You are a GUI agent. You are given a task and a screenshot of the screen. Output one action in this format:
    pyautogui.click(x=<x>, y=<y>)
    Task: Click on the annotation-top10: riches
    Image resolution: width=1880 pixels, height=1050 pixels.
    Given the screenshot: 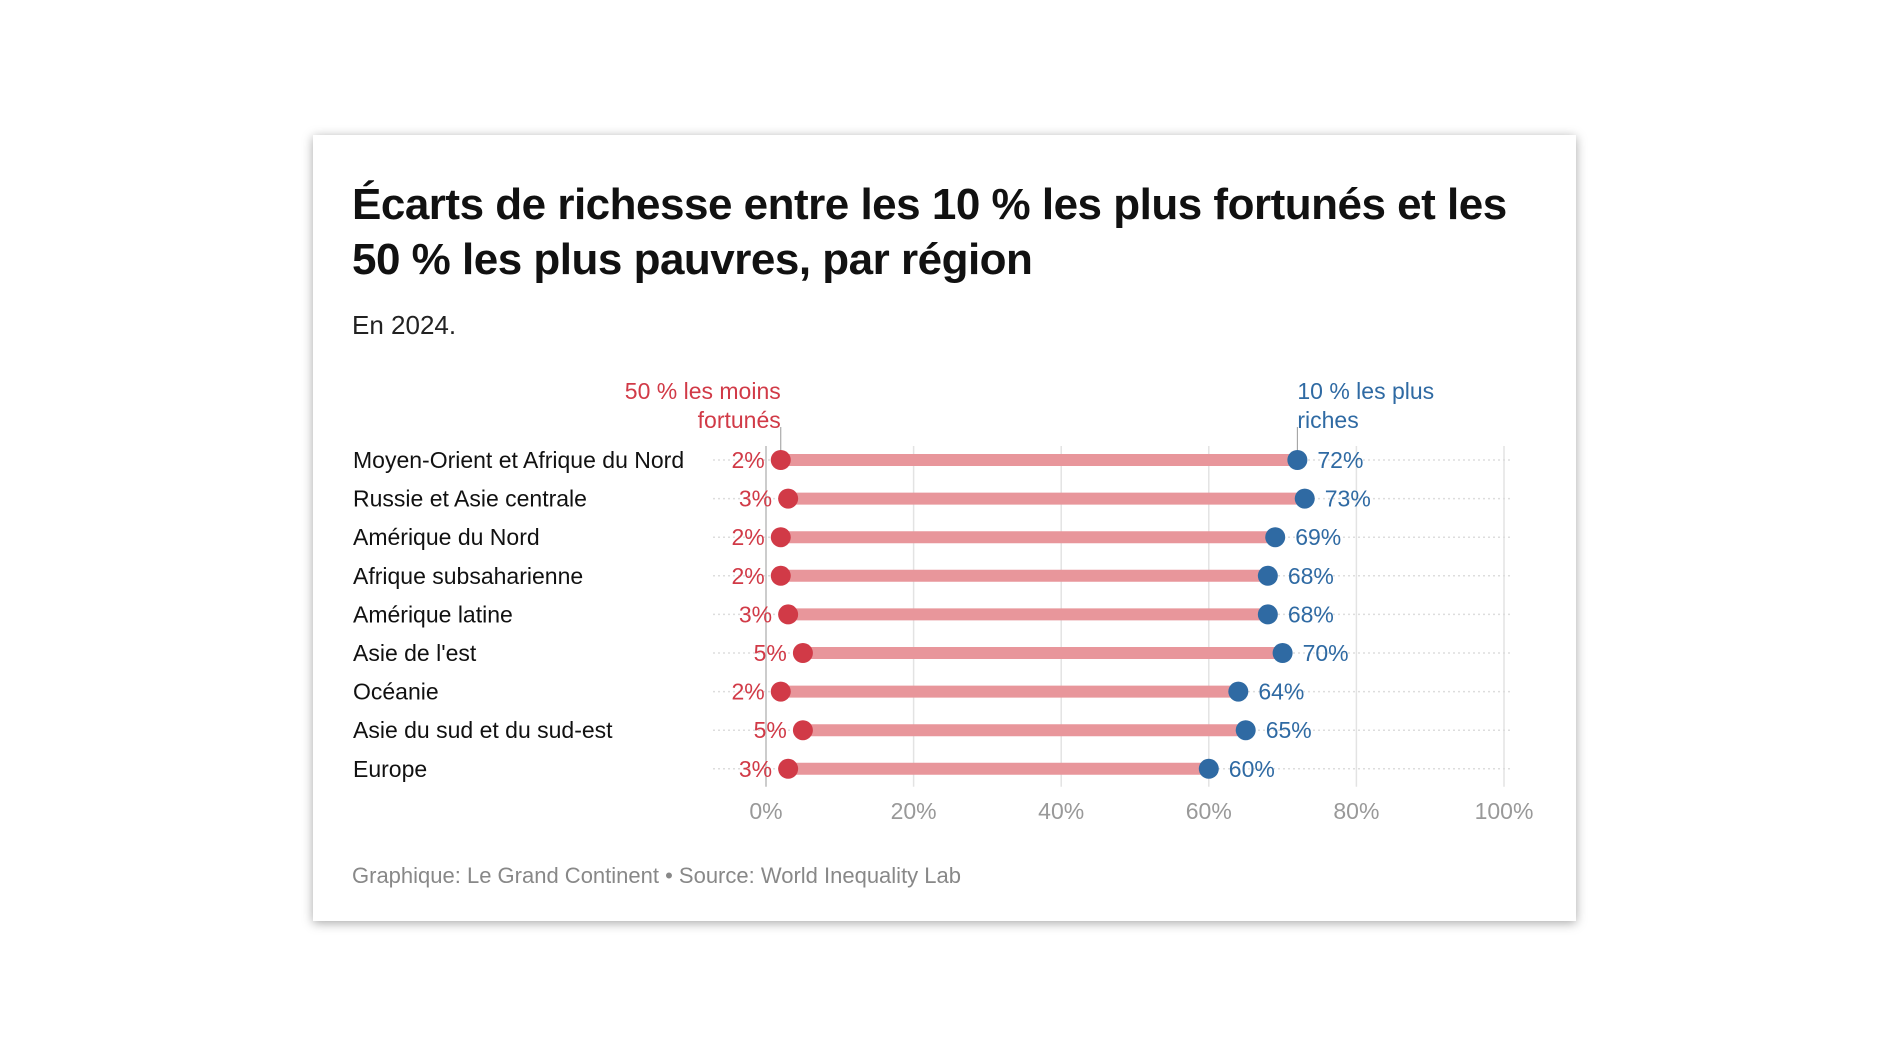 What is the action you would take?
    pyautogui.click(x=1327, y=420)
    